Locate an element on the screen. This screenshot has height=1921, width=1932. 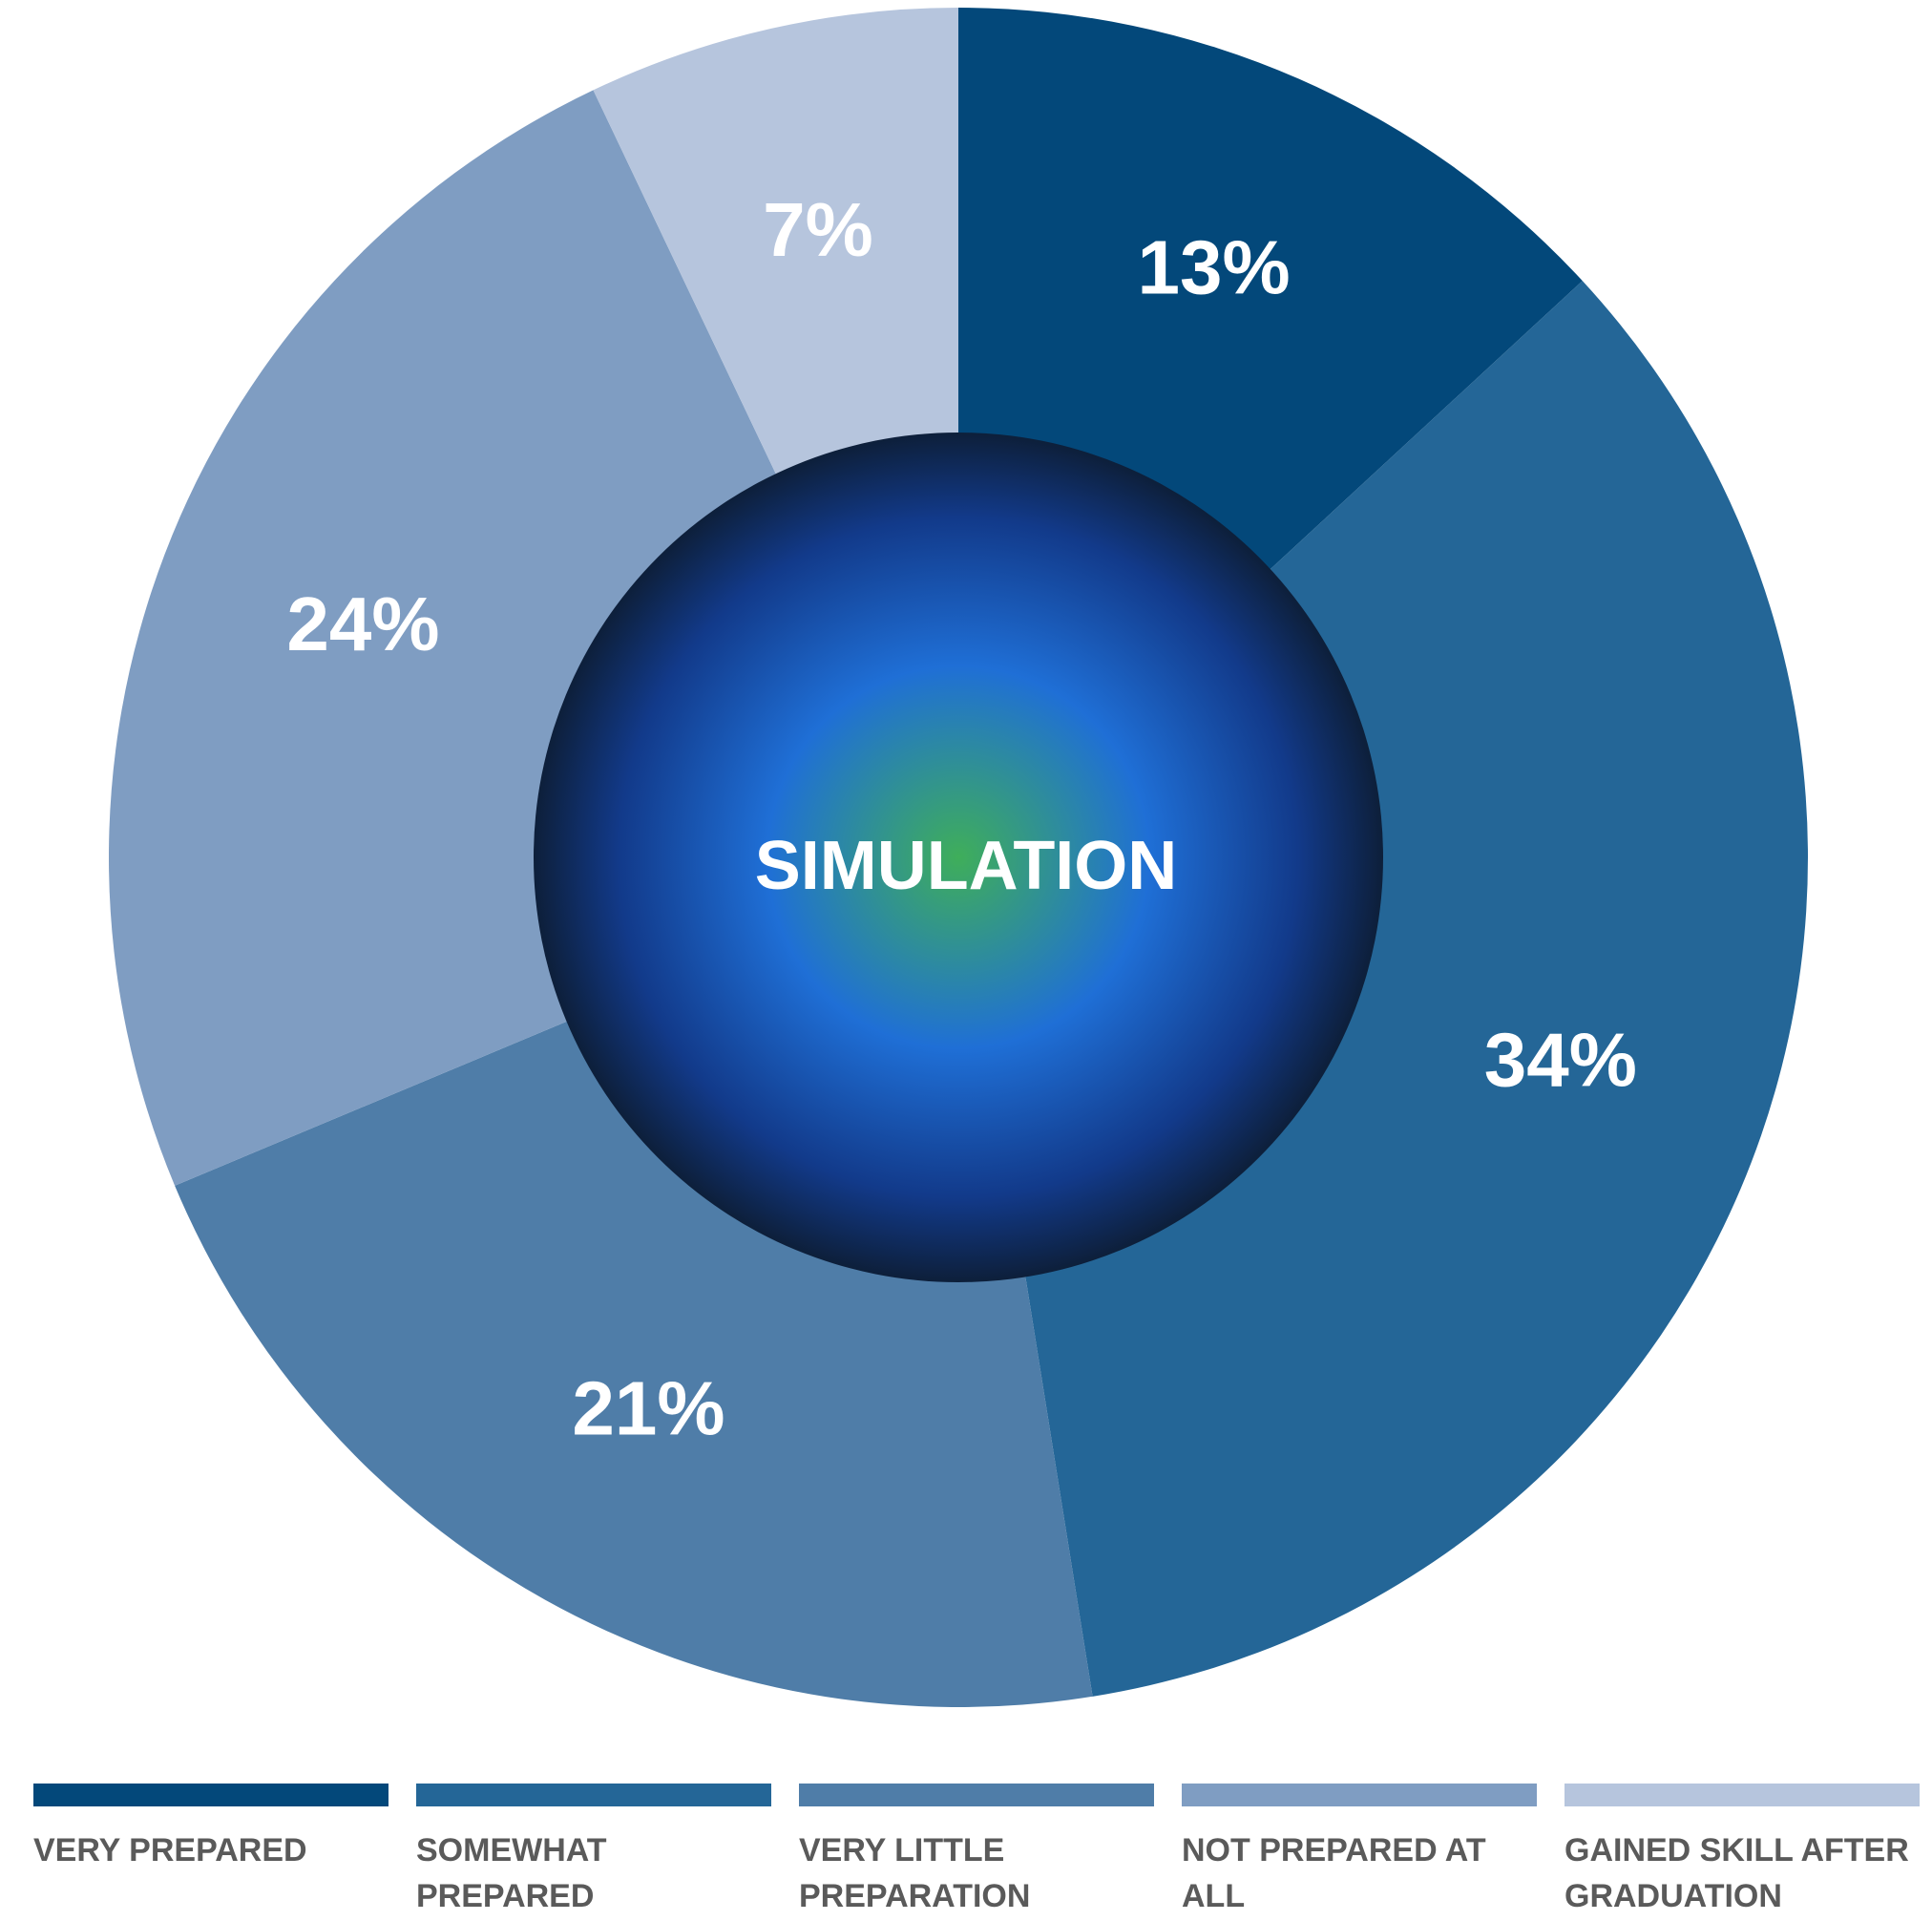
legend-item: NOT PREPARED AT ALL is located at coordinates (1360, 1851).